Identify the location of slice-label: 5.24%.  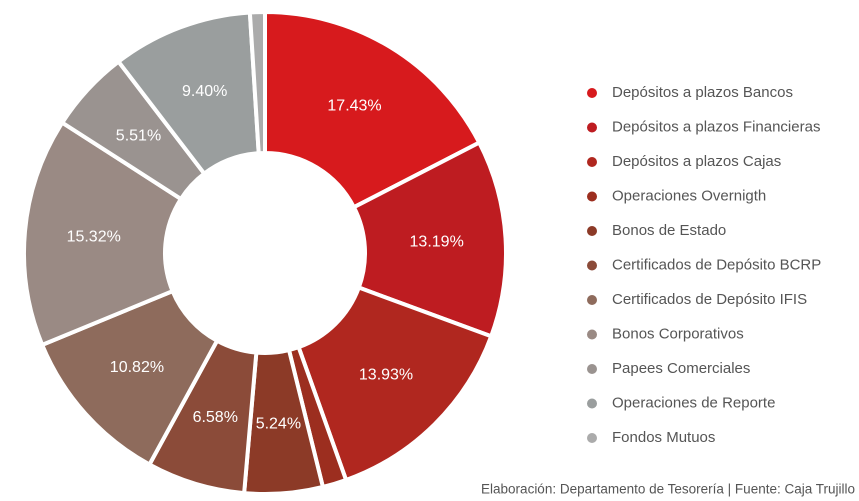
(278, 424).